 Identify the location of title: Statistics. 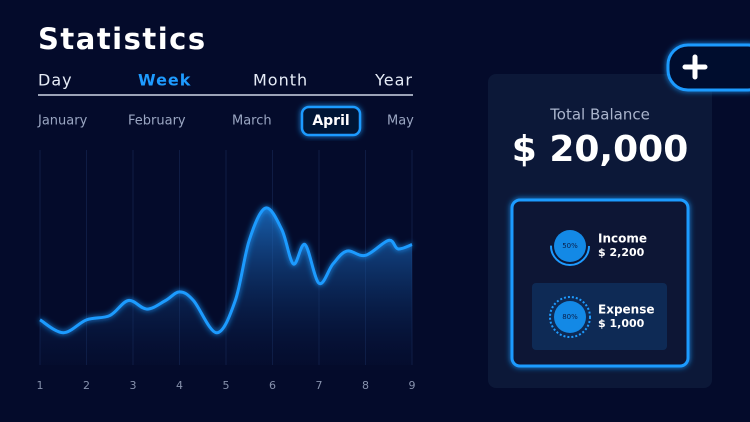
(122, 39).